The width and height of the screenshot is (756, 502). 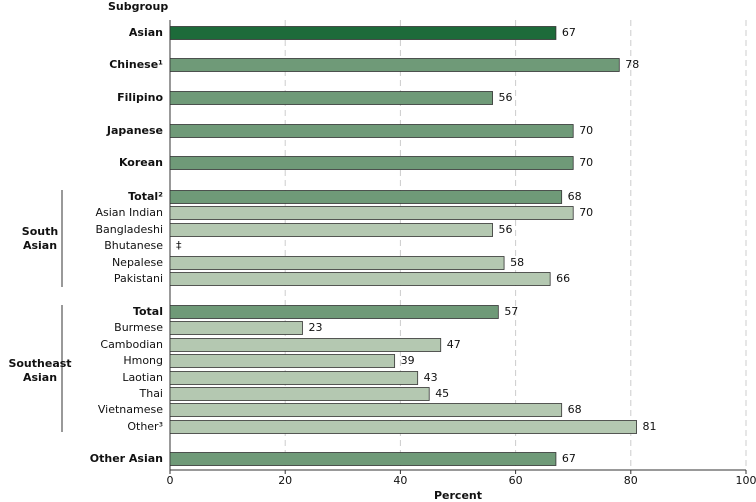 What do you see at coordinates (126, 458) in the screenshot?
I see `category-label: Other Asian` at bounding box center [126, 458].